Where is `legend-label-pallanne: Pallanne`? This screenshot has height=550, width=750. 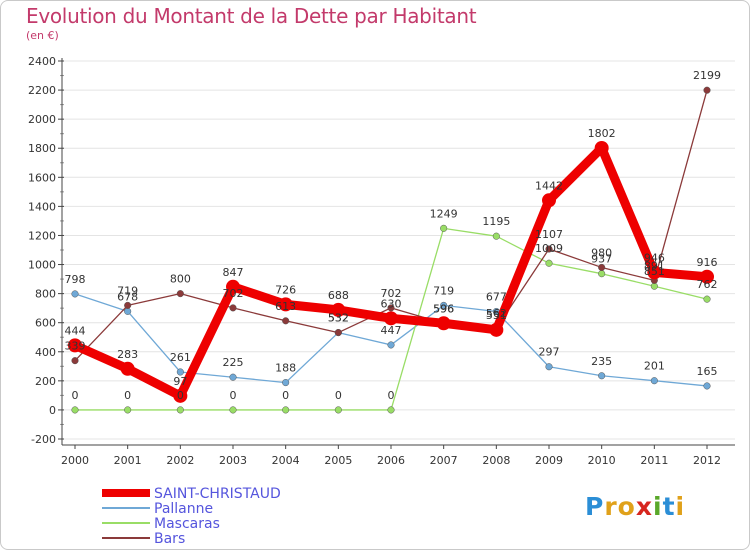
legend-label-pallanne: Pallanne is located at coordinates (183, 509).